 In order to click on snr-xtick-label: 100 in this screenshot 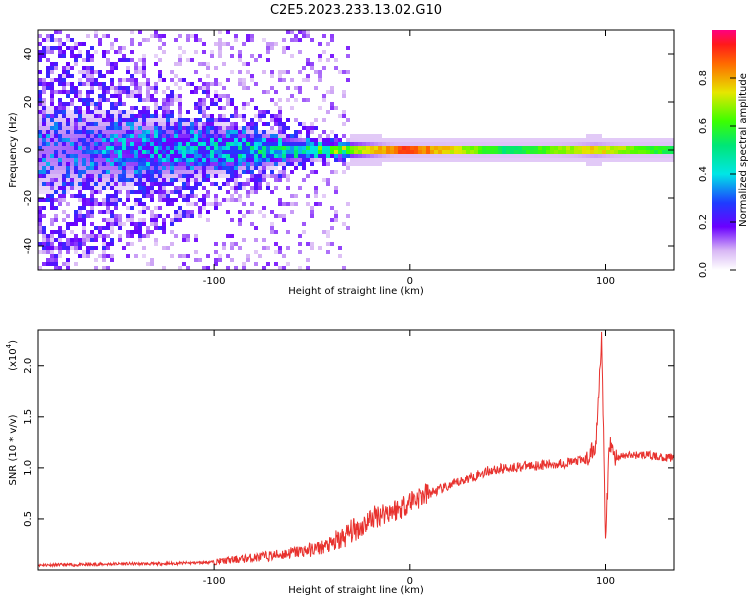, I will do `click(605, 581)`.